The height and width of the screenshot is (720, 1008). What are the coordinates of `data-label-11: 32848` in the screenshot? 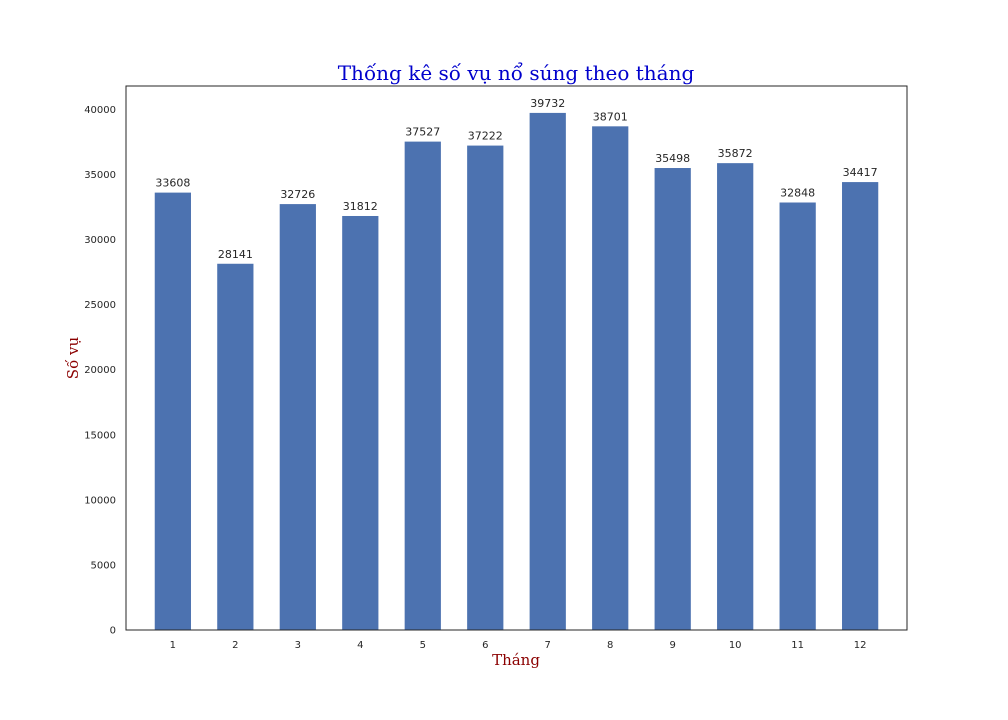 It's located at (797, 193).